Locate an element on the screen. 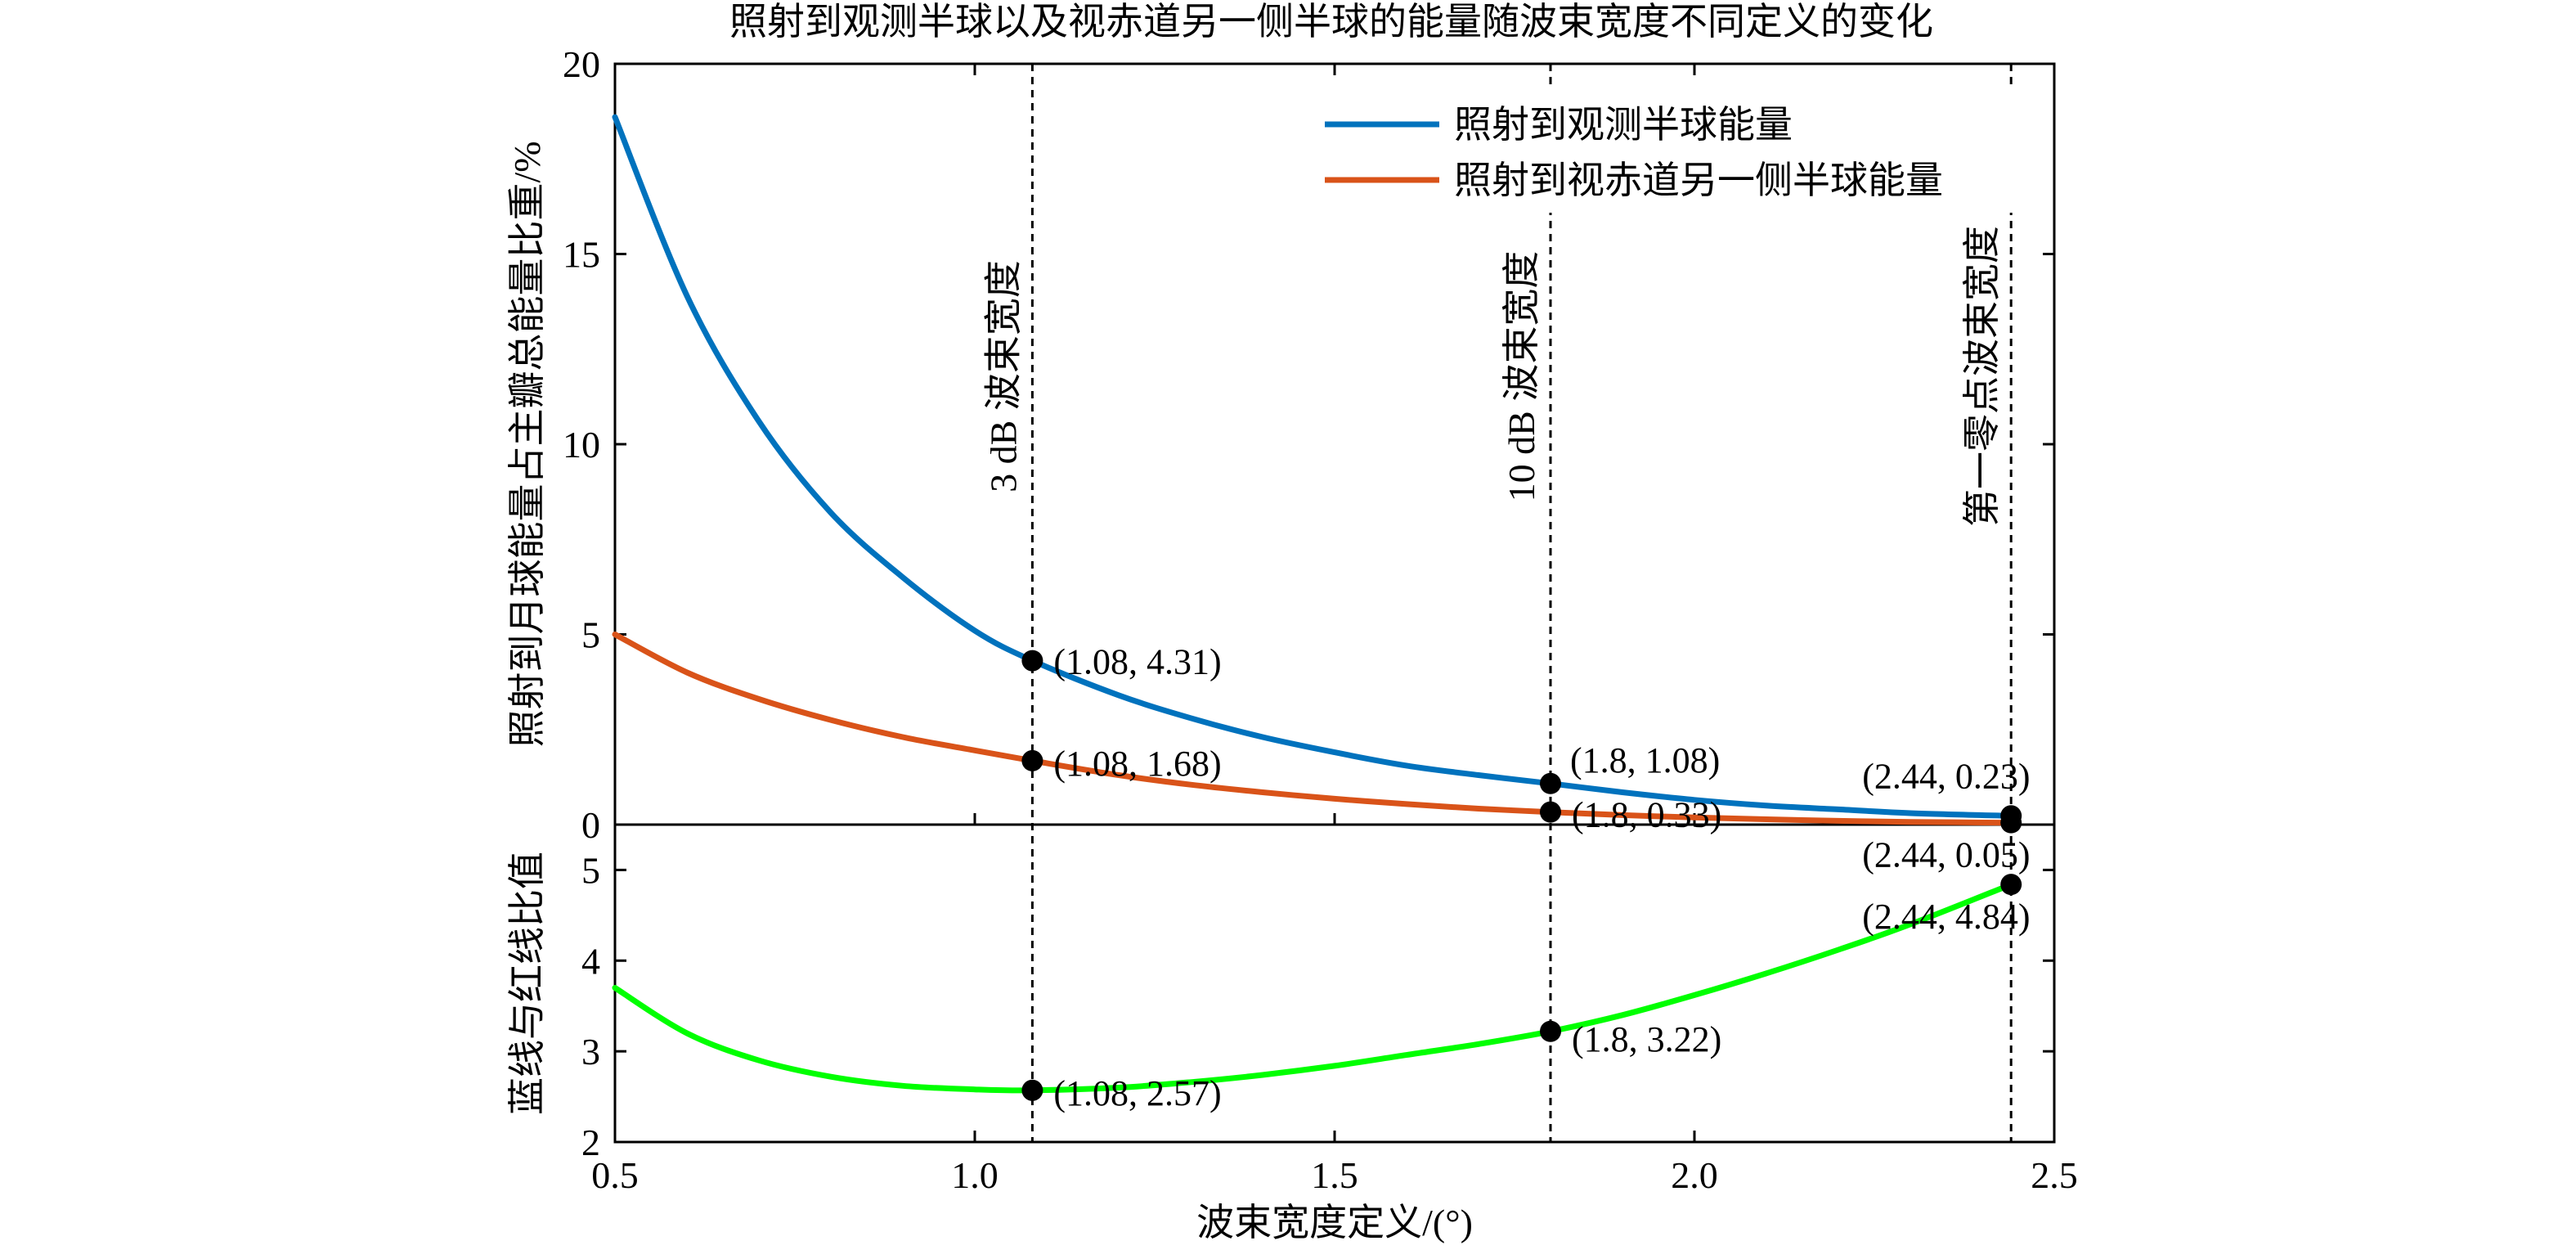 This screenshot has height=1250, width=2576. x-tick-label: 0.5 is located at coordinates (615, 1175).